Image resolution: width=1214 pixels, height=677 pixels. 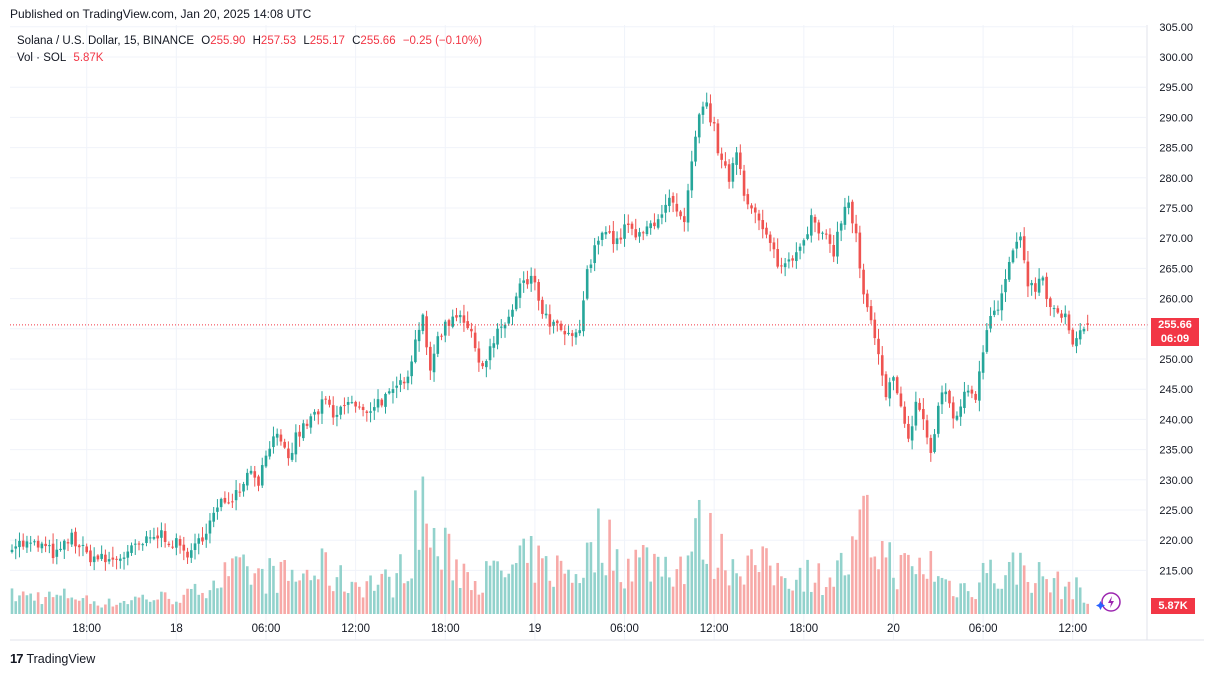 What do you see at coordinates (1175, 338) in the screenshot?
I see `bar-countdown: 06:09` at bounding box center [1175, 338].